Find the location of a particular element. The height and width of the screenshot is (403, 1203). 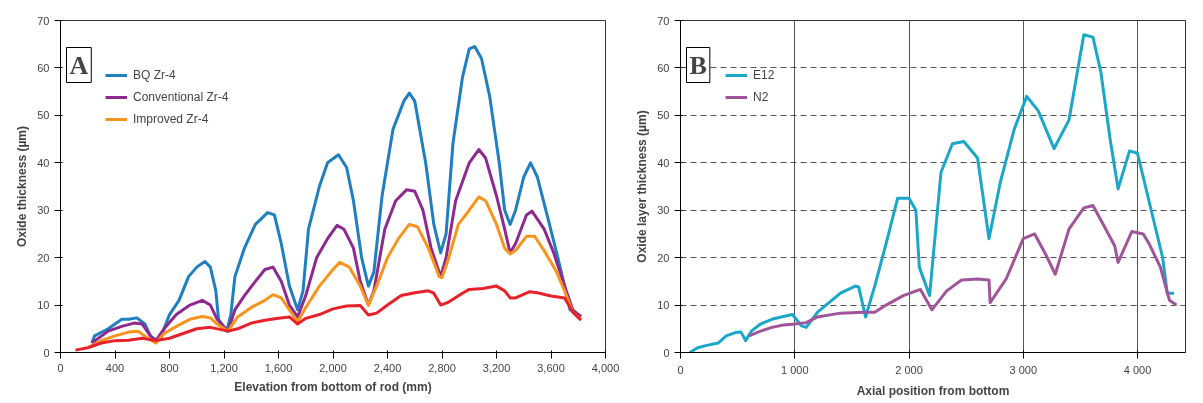

x-tick-label: 1,200 is located at coordinates (224, 367).